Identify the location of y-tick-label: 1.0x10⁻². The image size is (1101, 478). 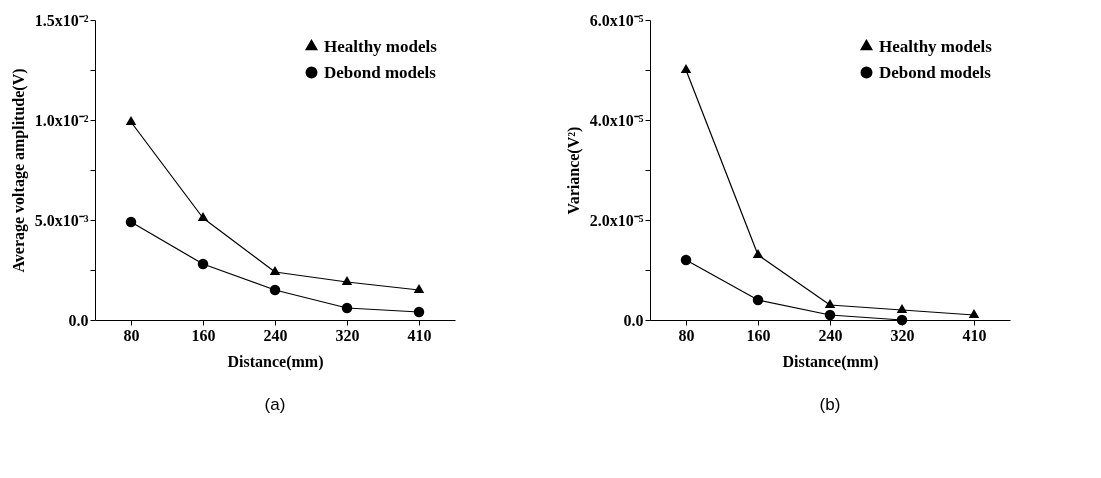
(61, 120).